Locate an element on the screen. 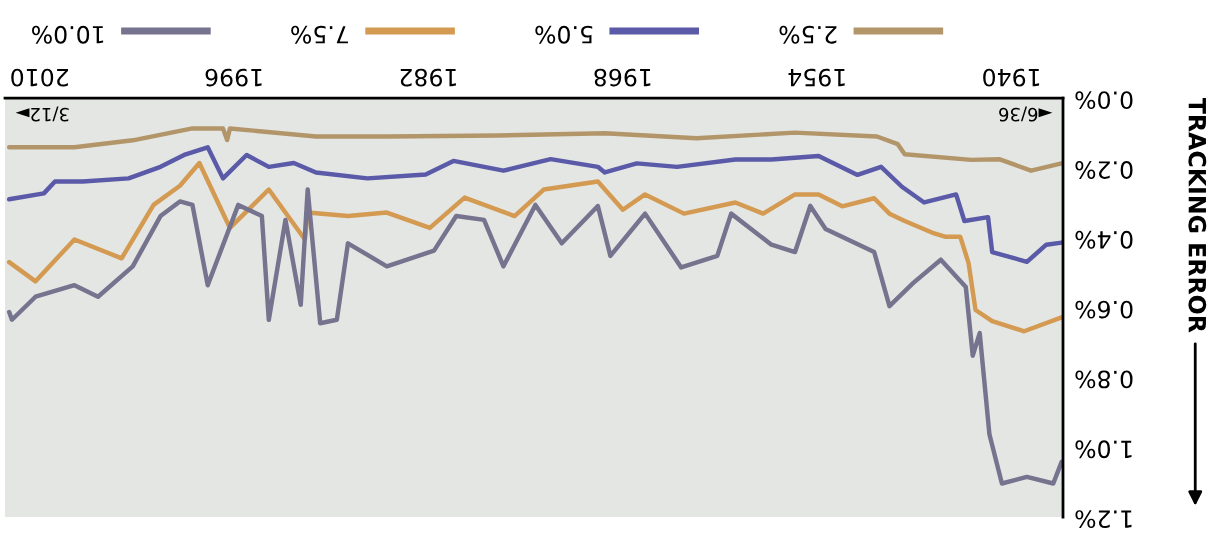  x-tick-label: 1982 is located at coordinates (428, 77).